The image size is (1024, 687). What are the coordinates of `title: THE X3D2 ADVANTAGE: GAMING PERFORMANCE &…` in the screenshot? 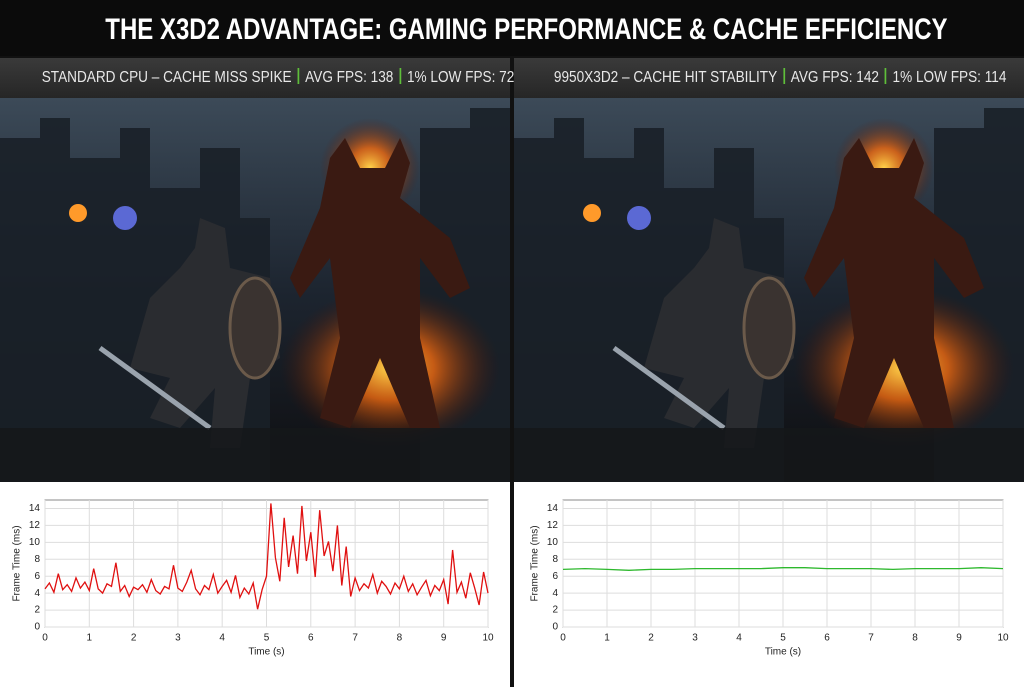 It's located at (526, 29).